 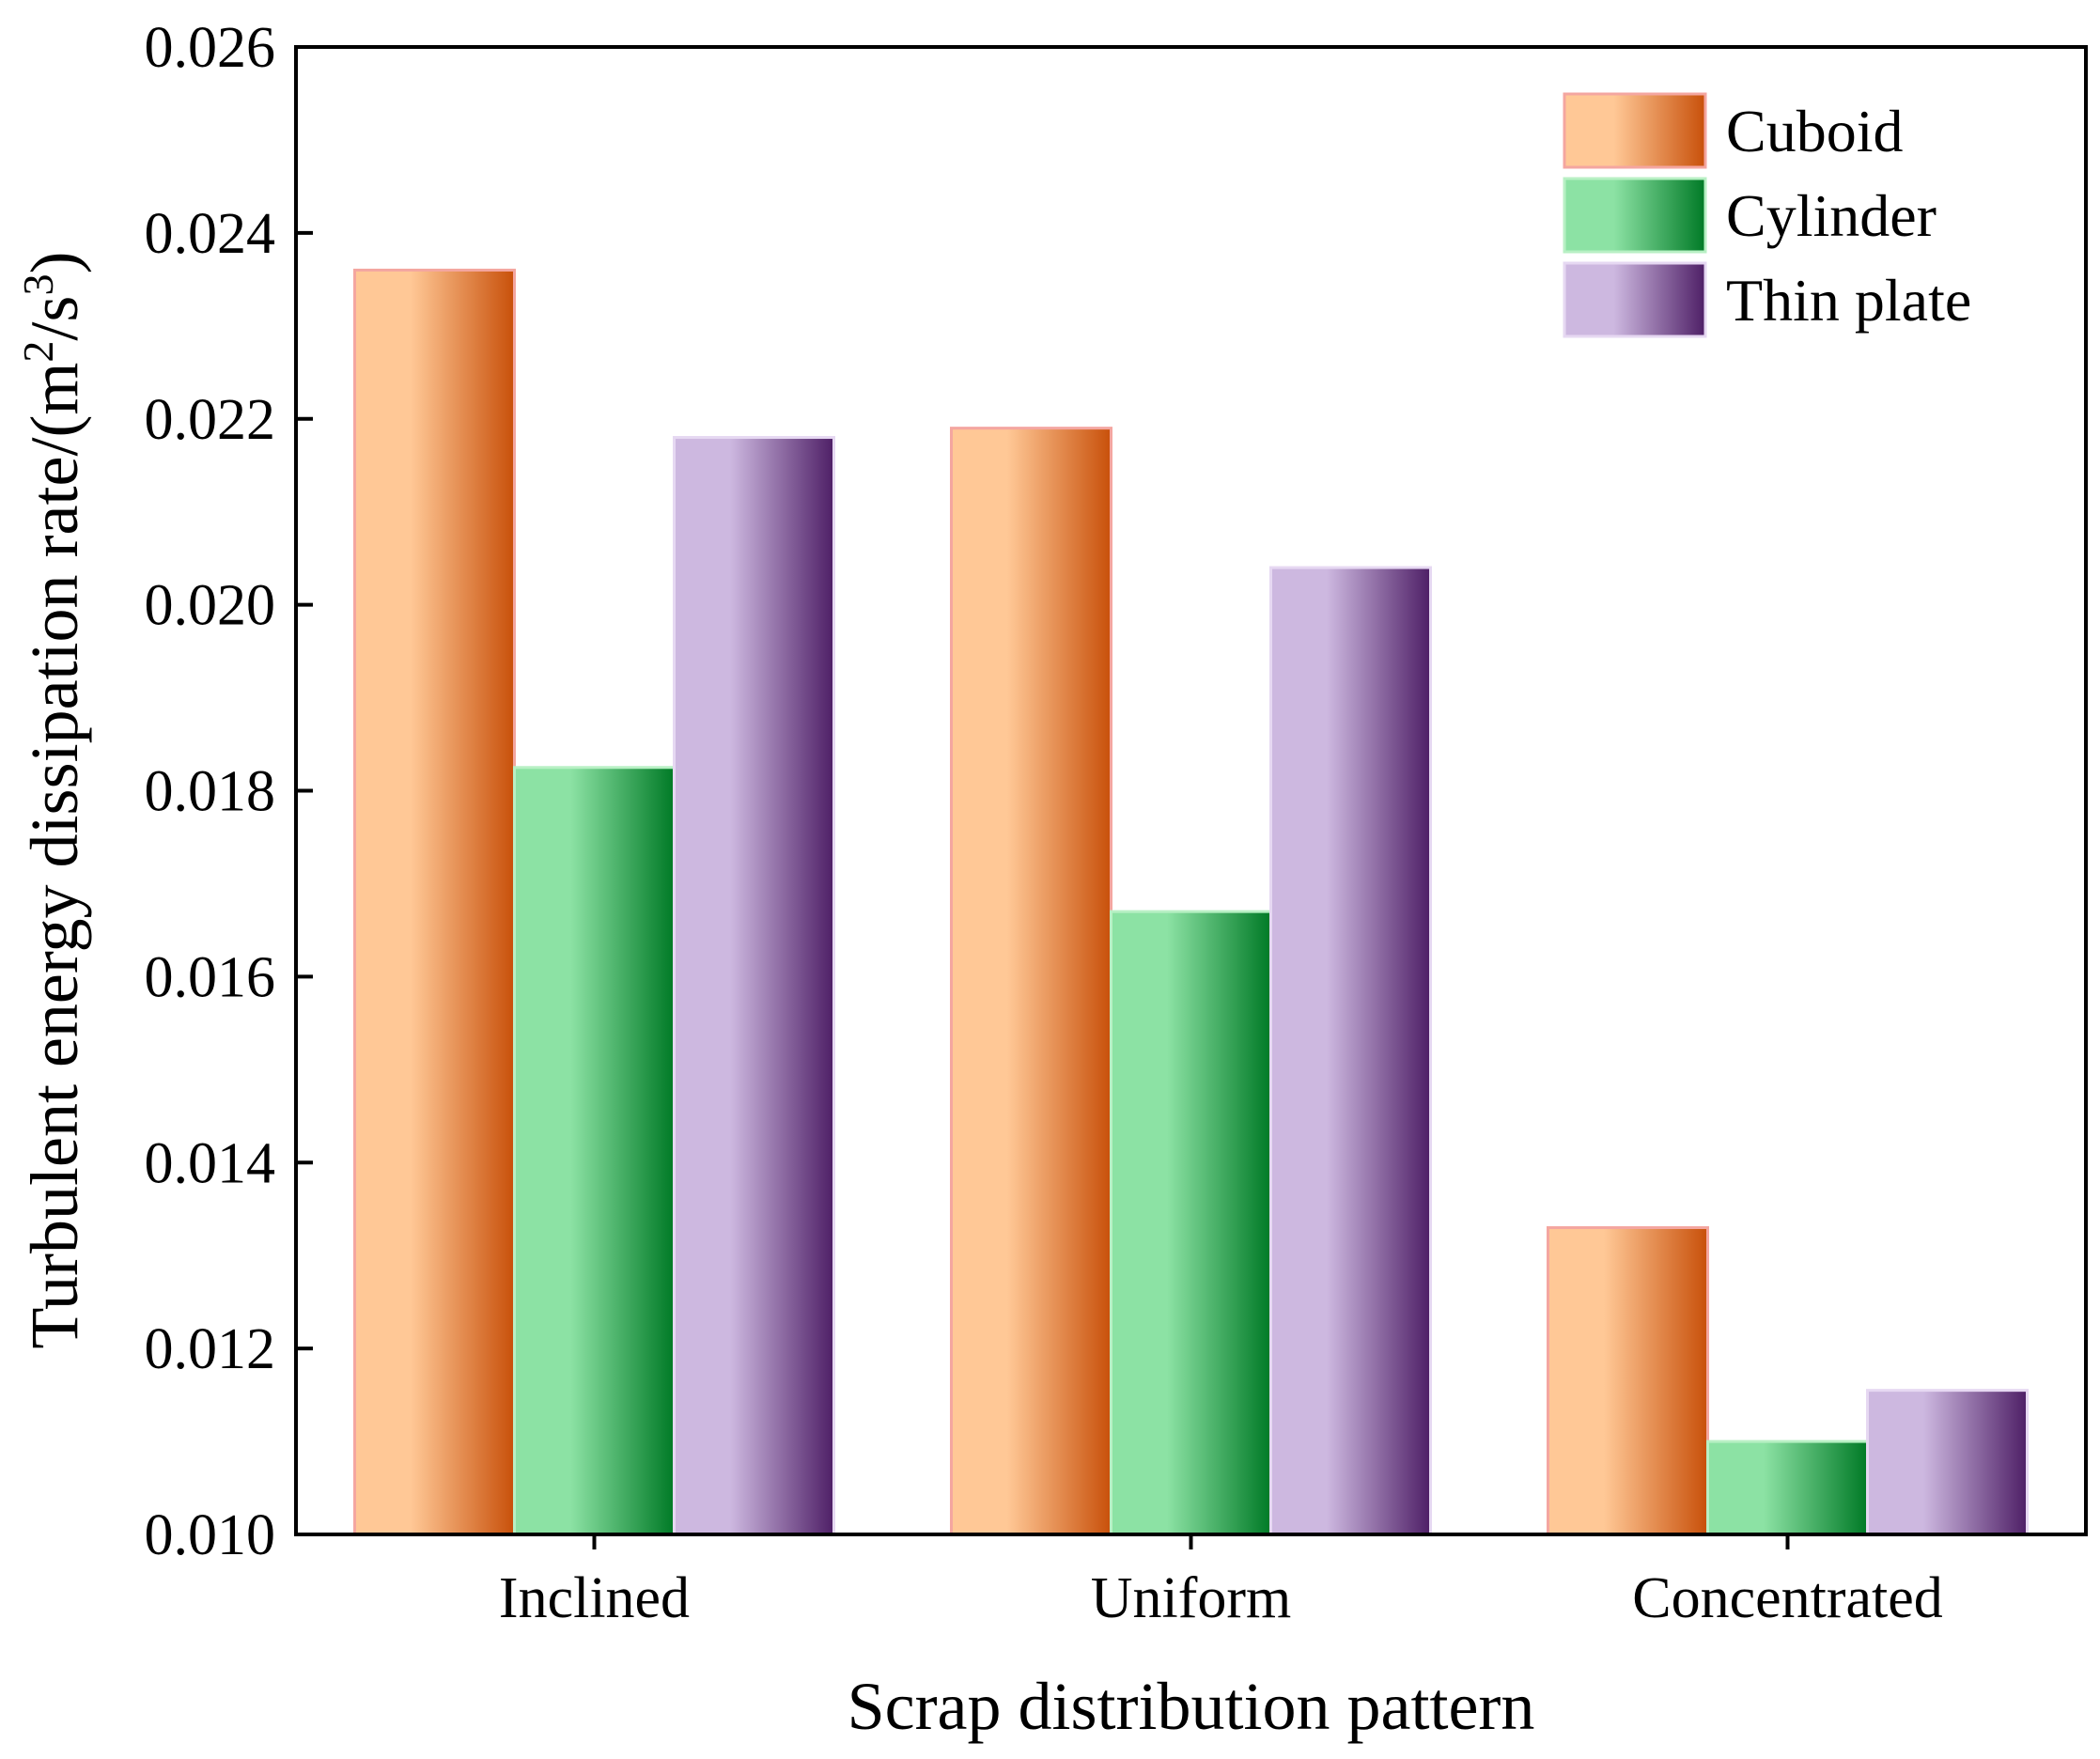 What do you see at coordinates (210, 1349) in the screenshot?
I see `y-tick-label: 0.012` at bounding box center [210, 1349].